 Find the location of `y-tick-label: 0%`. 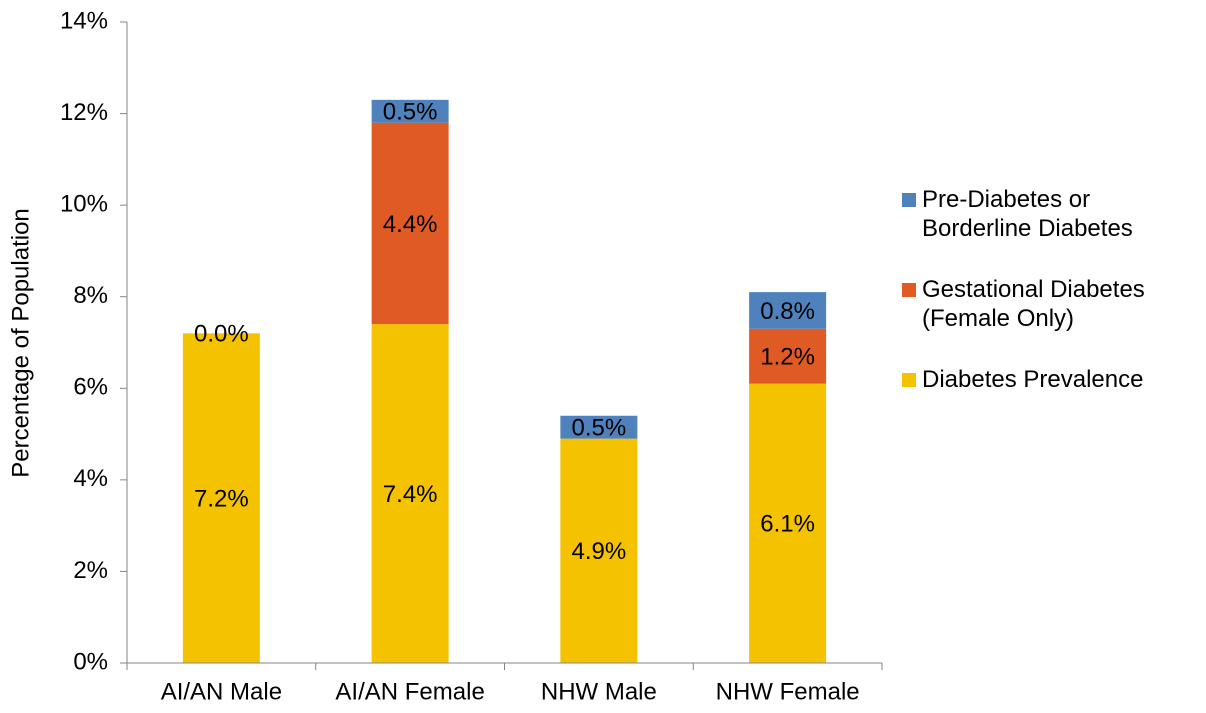

y-tick-label: 0% is located at coordinates (90, 661).